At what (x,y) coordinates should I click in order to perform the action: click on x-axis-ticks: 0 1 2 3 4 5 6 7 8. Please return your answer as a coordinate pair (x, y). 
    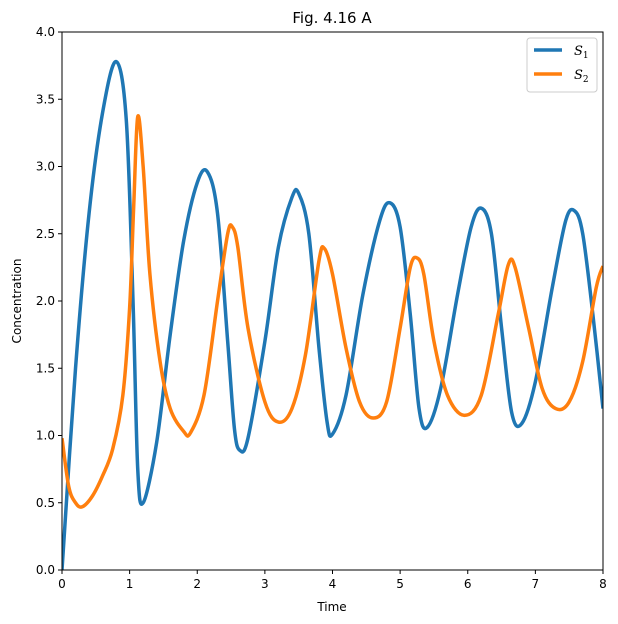
    Looking at the image, I should click on (332, 580).